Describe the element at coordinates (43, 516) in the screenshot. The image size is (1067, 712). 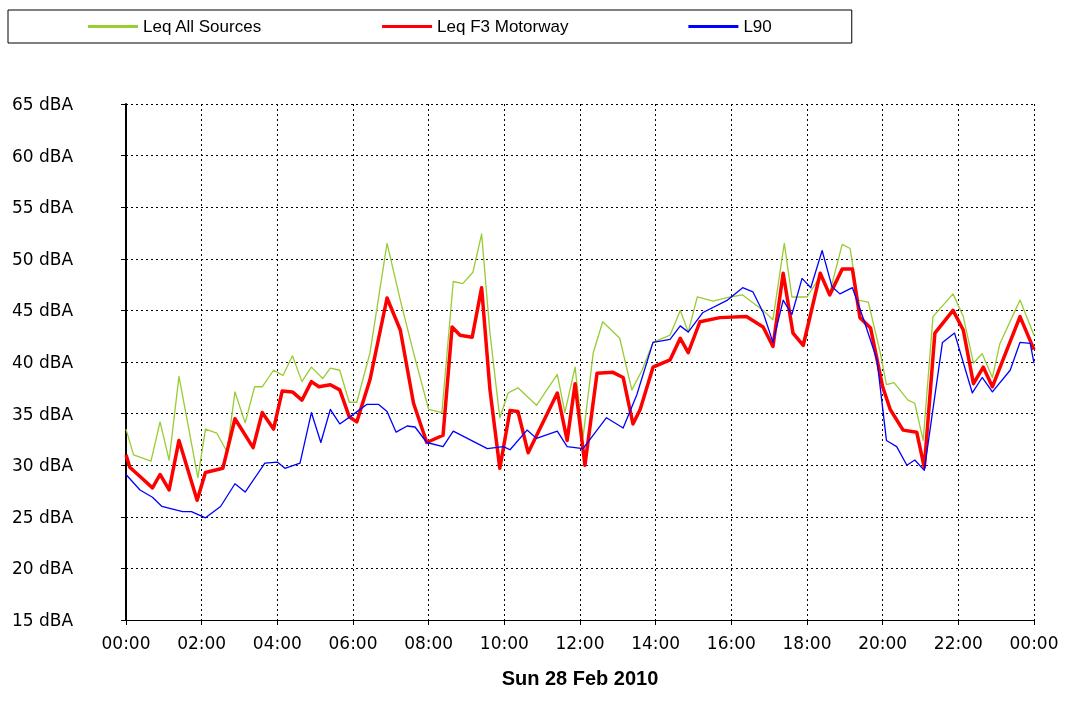
I see `y-tick-label: 25 dBA` at that location.